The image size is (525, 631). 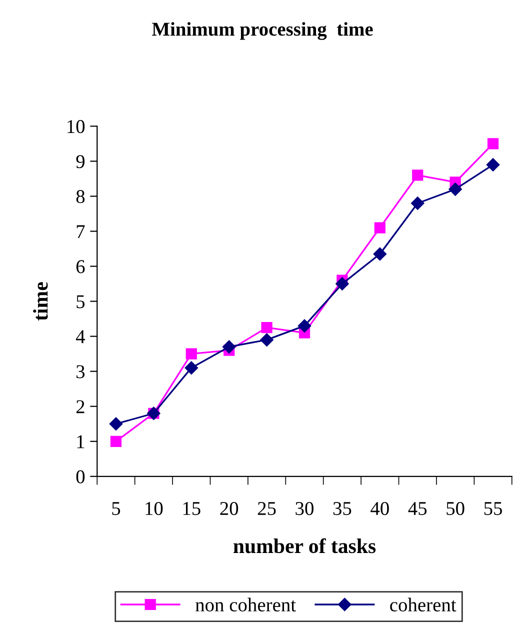 What do you see at coordinates (80, 267) in the screenshot?
I see `y-tick-label: 6` at bounding box center [80, 267].